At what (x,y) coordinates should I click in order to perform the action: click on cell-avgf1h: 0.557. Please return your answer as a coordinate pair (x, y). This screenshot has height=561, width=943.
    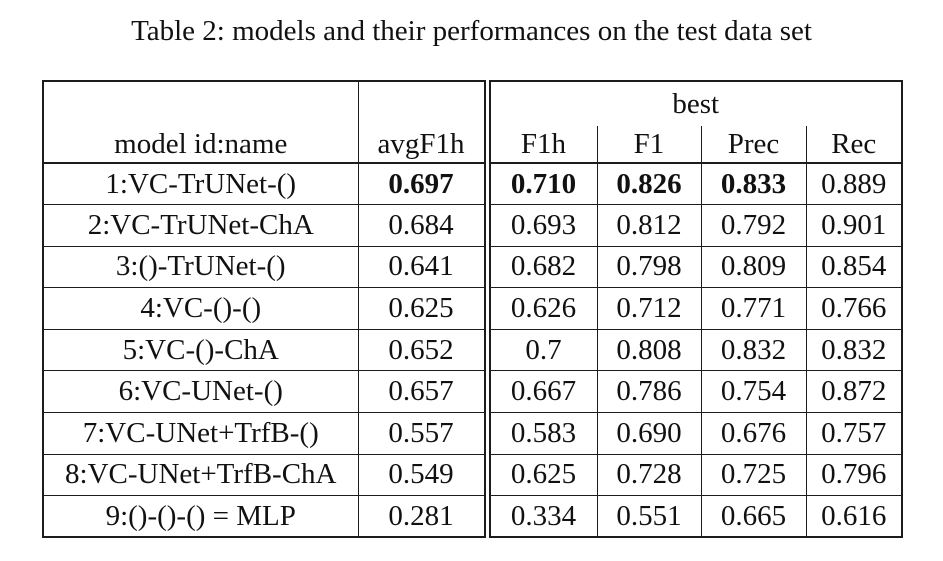
    Looking at the image, I should click on (422, 433).